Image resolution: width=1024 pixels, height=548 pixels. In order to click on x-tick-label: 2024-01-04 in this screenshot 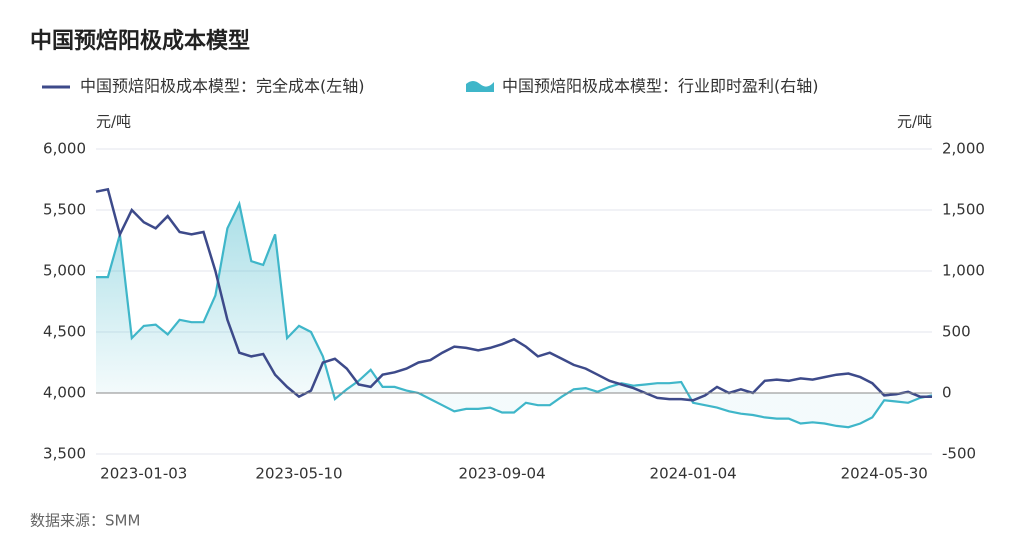, I will do `click(693, 474)`.